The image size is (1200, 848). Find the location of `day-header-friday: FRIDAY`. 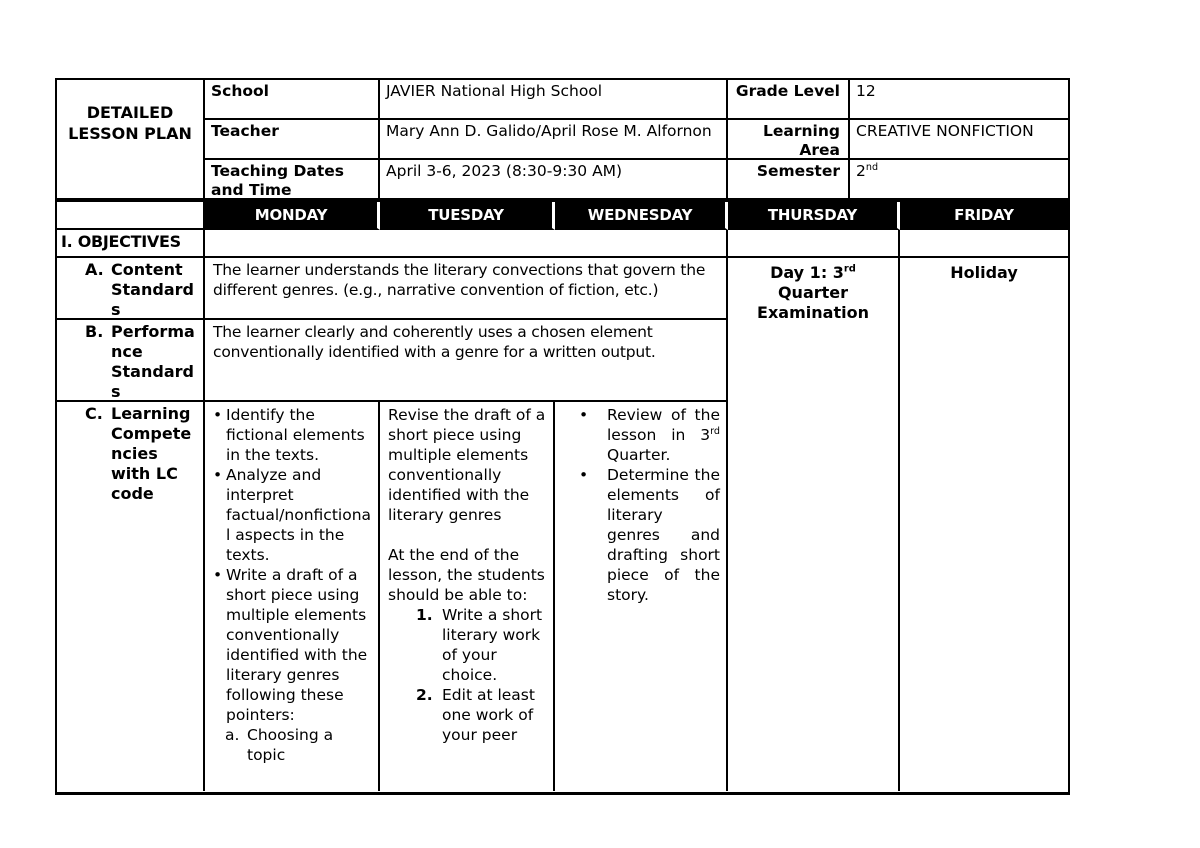

day-header-friday: FRIDAY is located at coordinates (984, 216).